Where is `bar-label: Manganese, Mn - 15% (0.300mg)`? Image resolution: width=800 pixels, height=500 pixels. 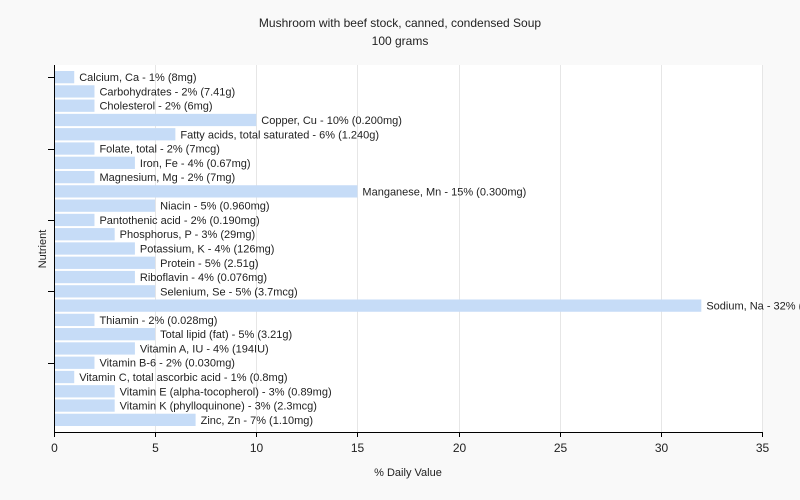
bar-label: Manganese, Mn - 15% (0.300mg) is located at coordinates (444, 192).